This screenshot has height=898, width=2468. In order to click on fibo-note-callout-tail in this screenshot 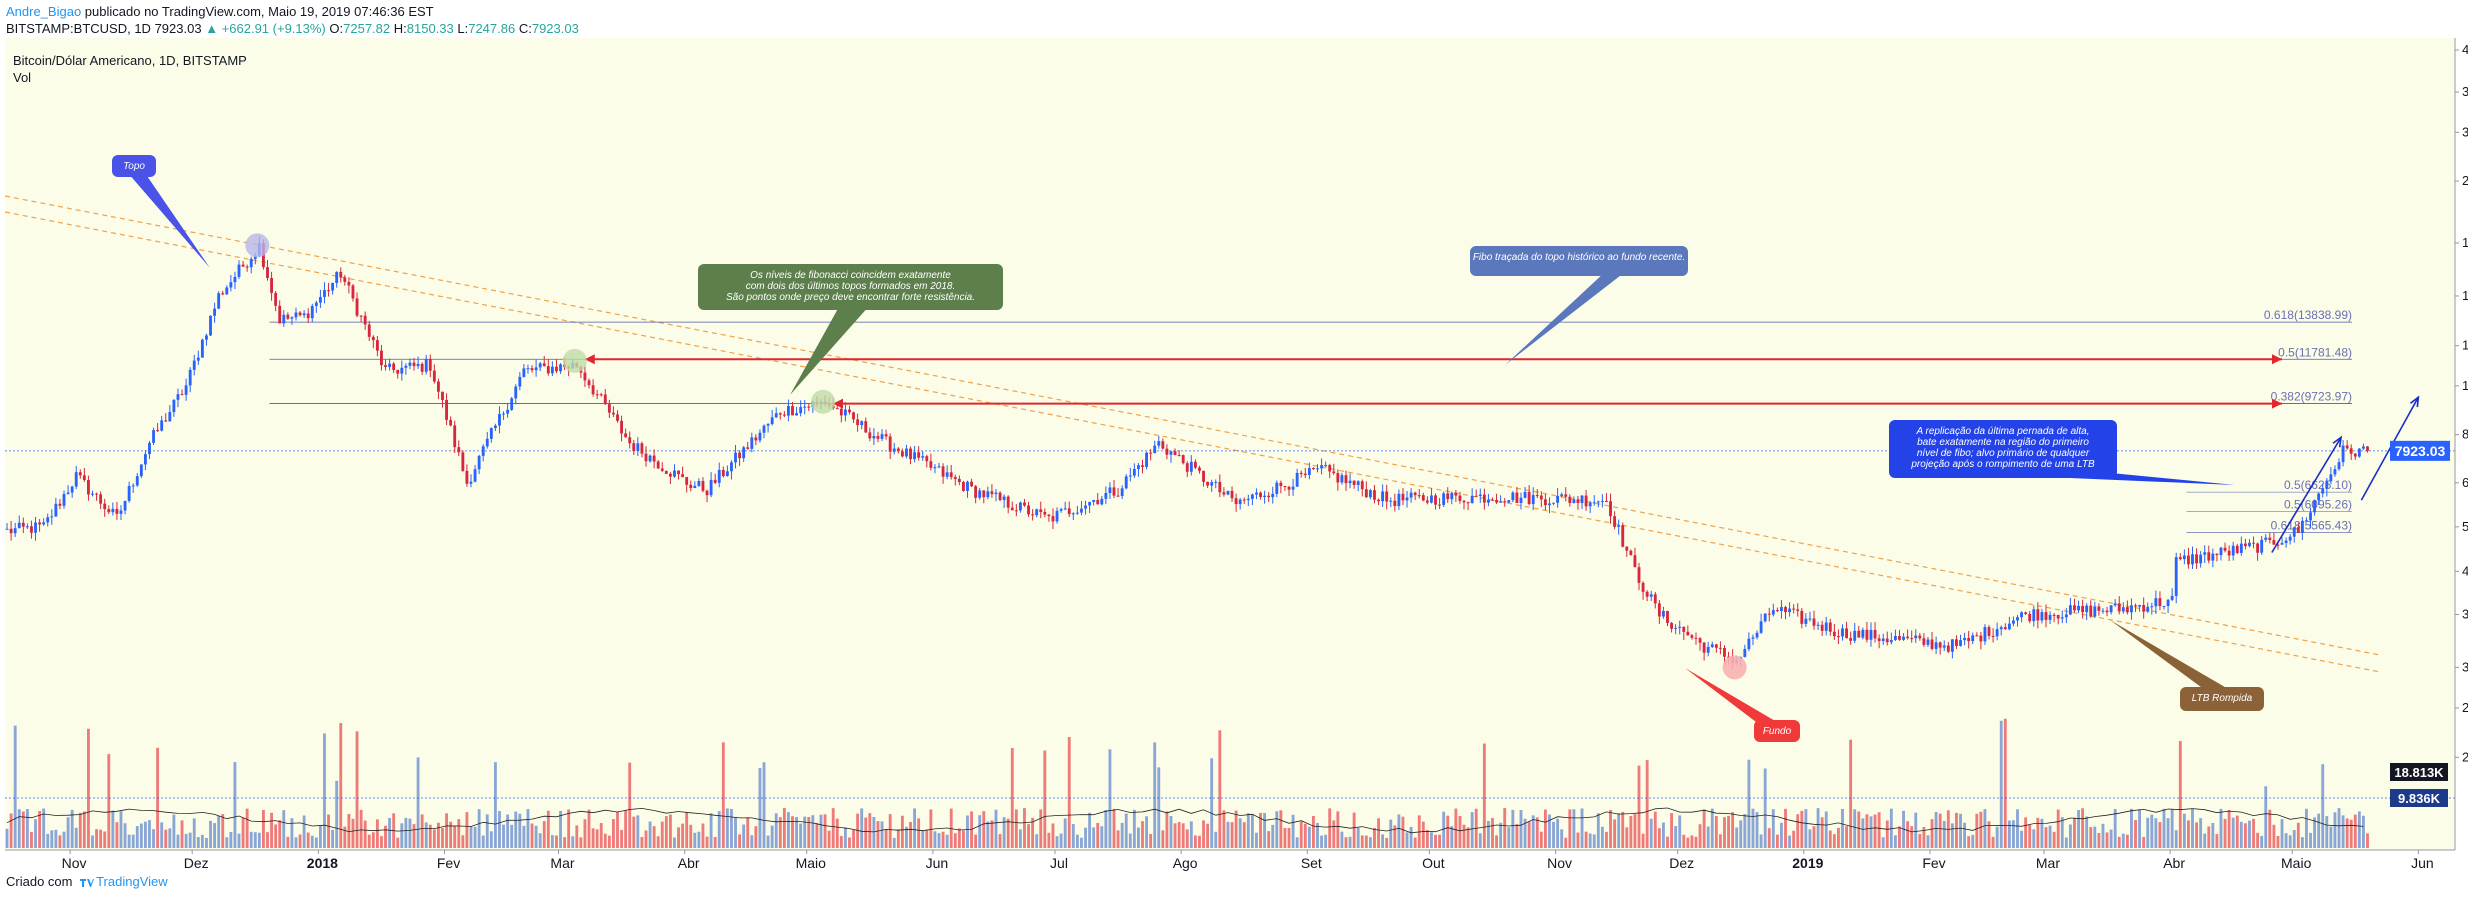, I will do `click(1565, 318)`.